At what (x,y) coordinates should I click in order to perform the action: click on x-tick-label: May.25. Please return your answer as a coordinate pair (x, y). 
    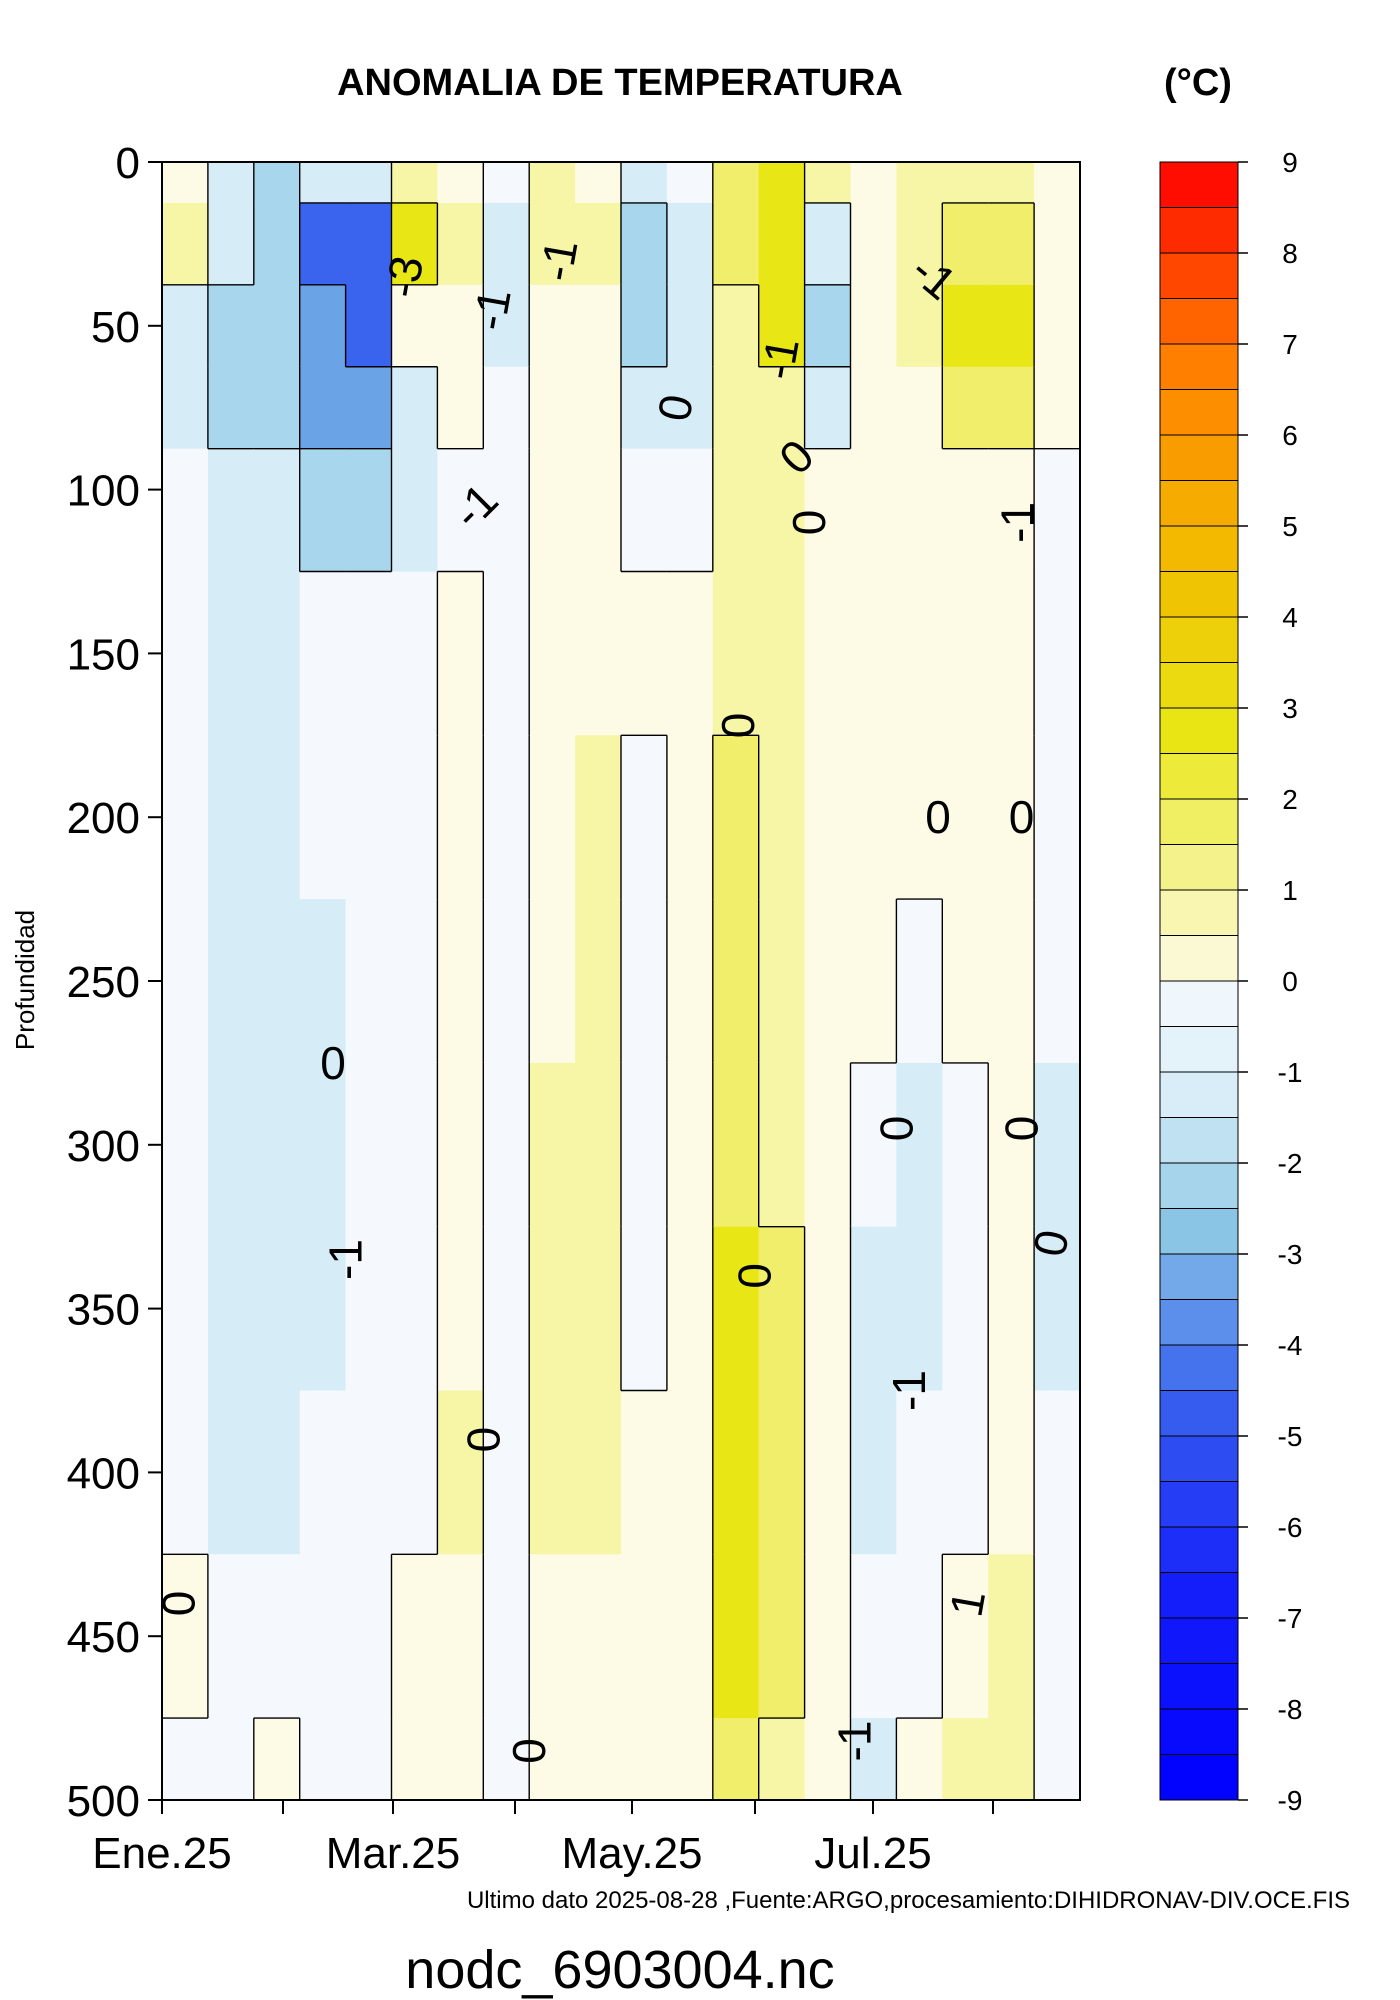
    Looking at the image, I should click on (631, 1853).